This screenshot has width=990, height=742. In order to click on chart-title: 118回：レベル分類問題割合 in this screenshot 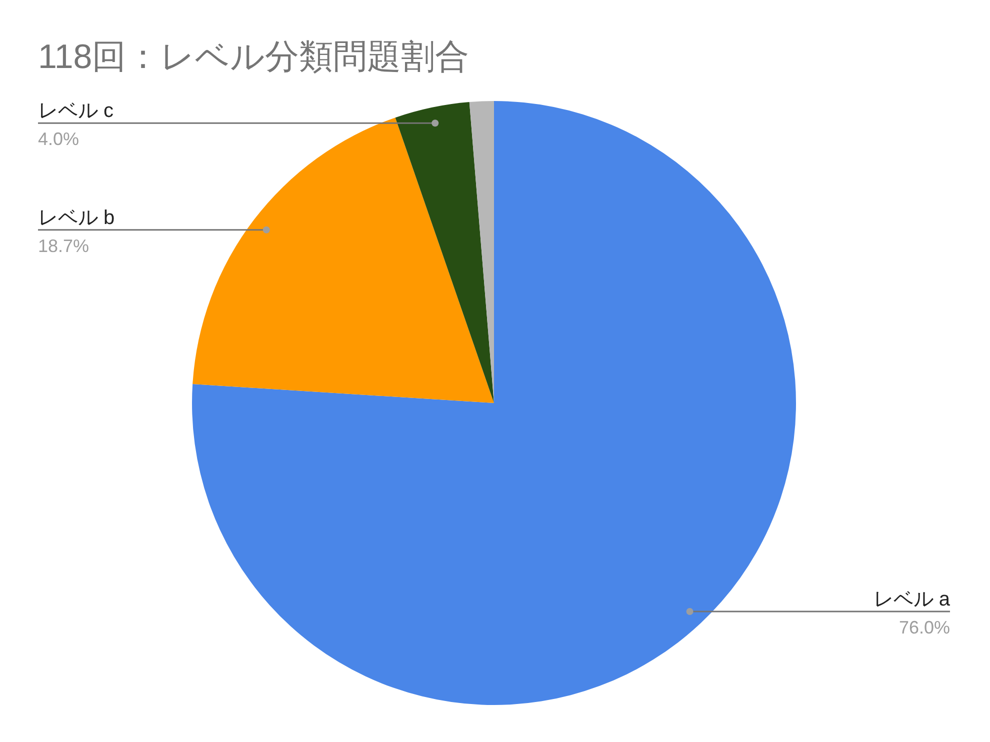, I will do `click(254, 57)`.